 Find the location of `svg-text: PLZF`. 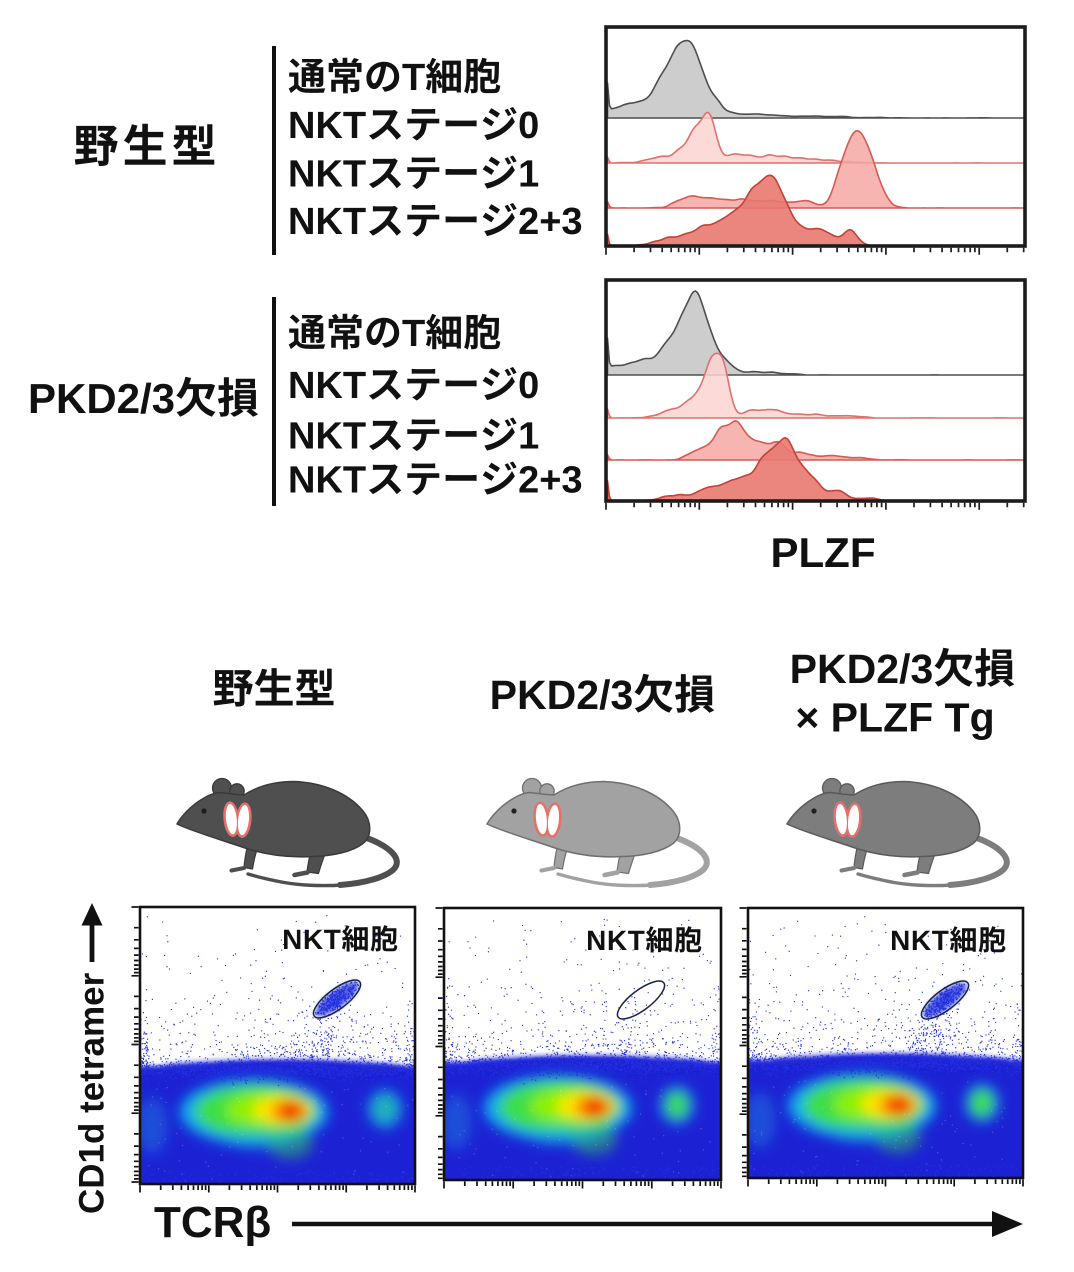

svg-text: PLZF is located at coordinates (823, 552).